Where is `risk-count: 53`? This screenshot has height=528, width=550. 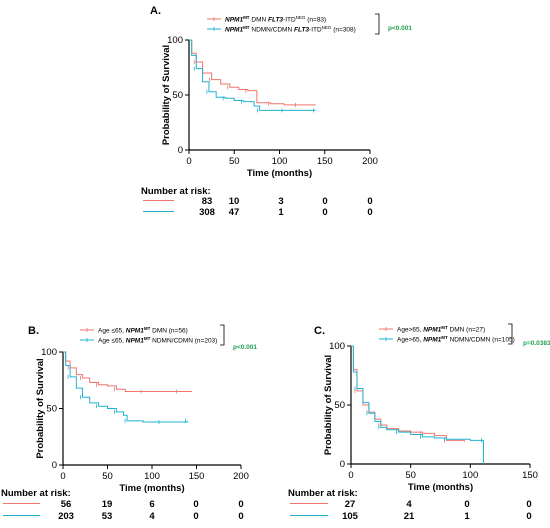
risk-count: 53 is located at coordinates (107, 516).